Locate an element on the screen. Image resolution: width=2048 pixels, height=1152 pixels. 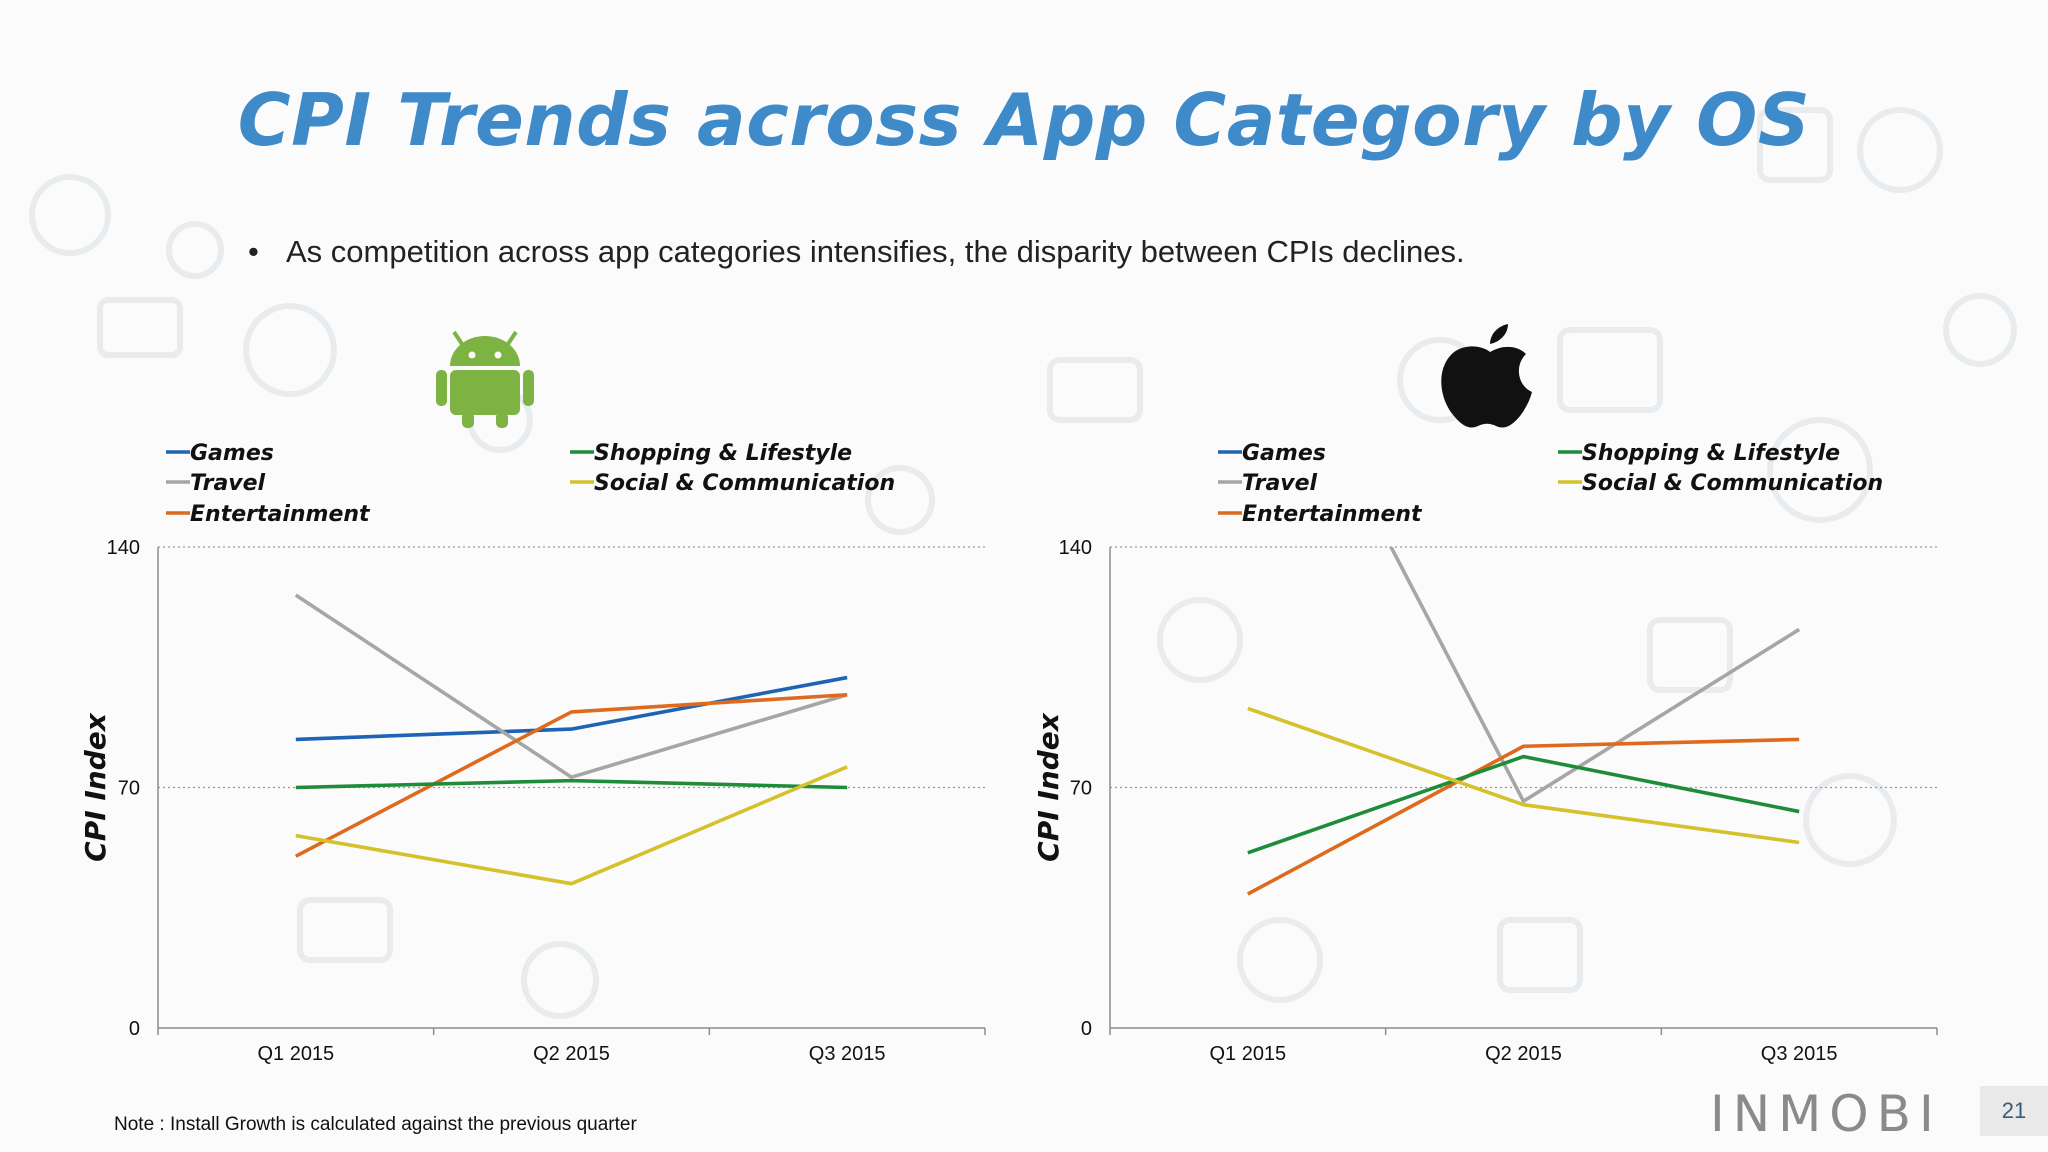
page-number: 21 is located at coordinates (2014, 1111).